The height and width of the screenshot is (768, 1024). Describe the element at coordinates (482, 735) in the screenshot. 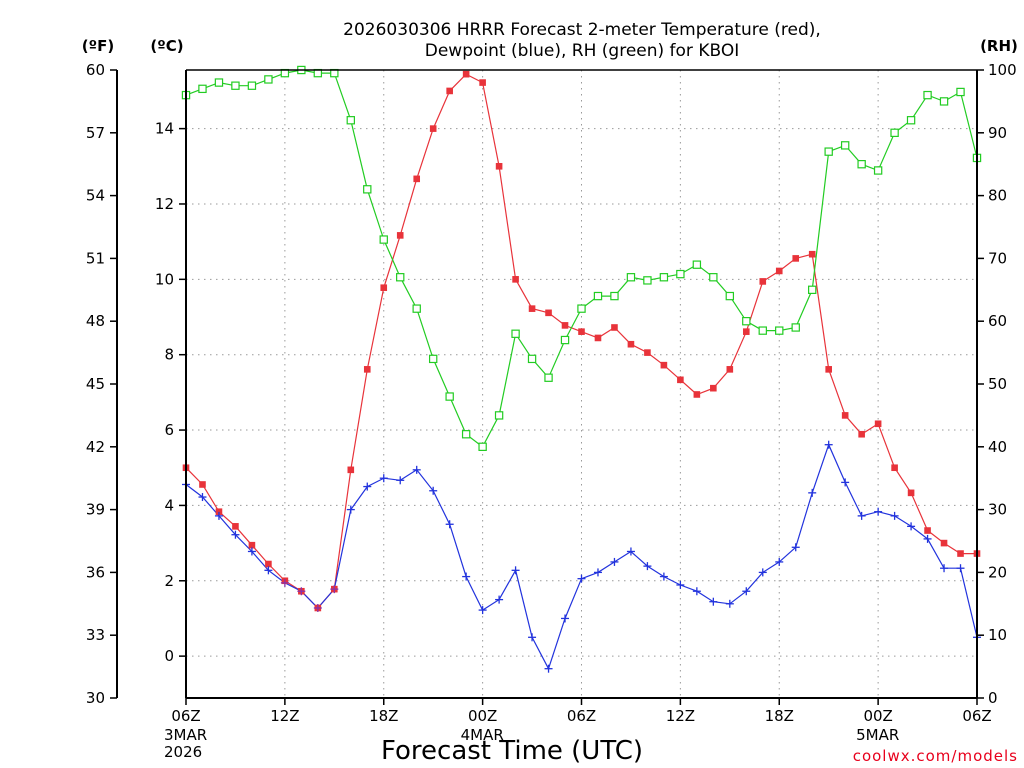

I see `x-date-label: 4MAR` at that location.